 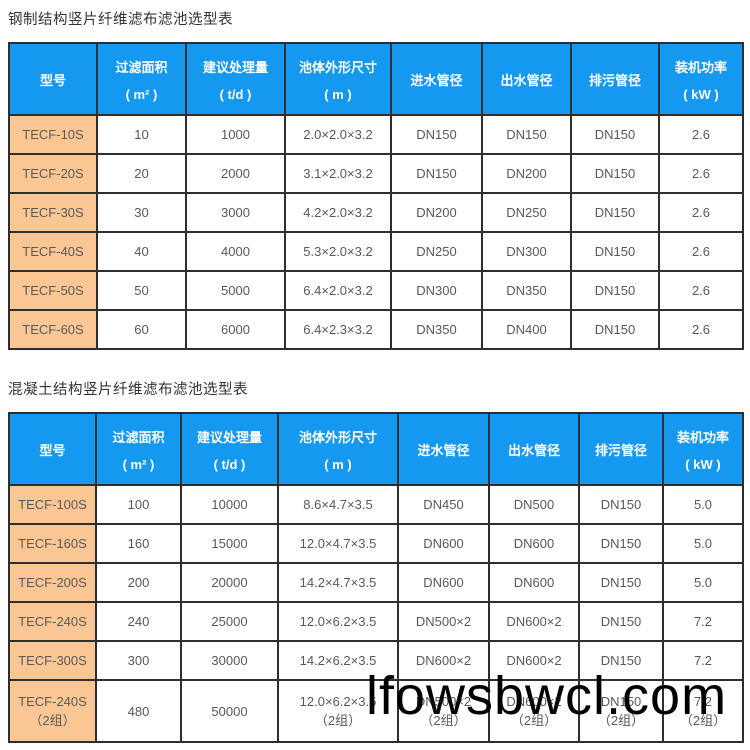 What do you see at coordinates (338, 79) in the screenshot?
I see `col-header-dimensions: 池体外形尺寸 ( m )` at bounding box center [338, 79].